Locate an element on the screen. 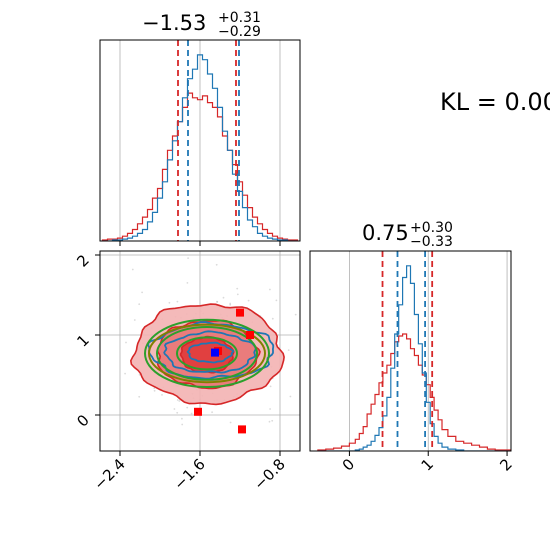  marginal-y-title-value: 0.75 is located at coordinates (385, 233).